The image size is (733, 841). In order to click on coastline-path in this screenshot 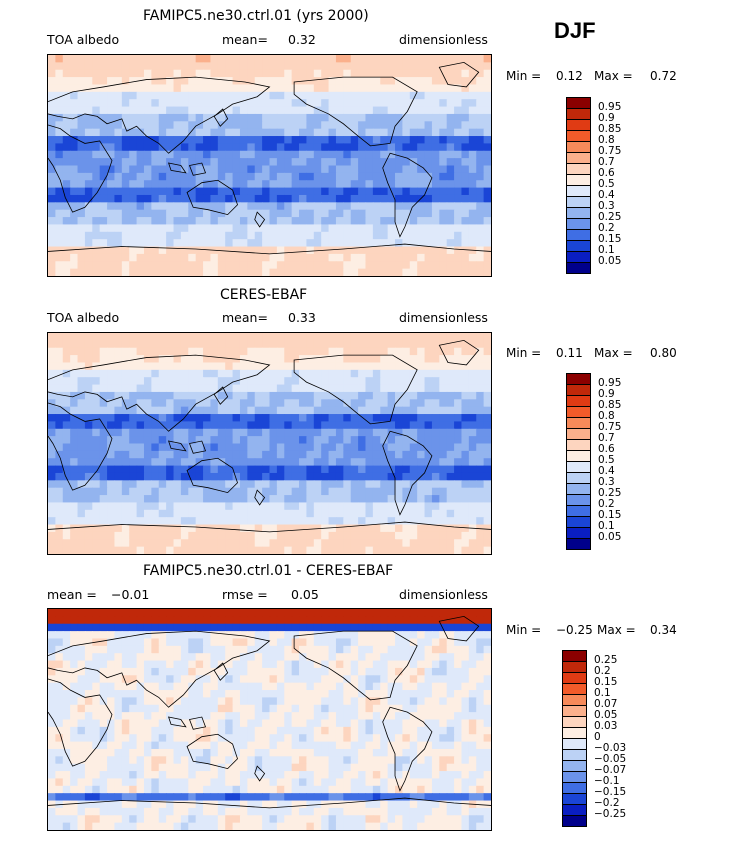, I will do `click(407, 194)`.